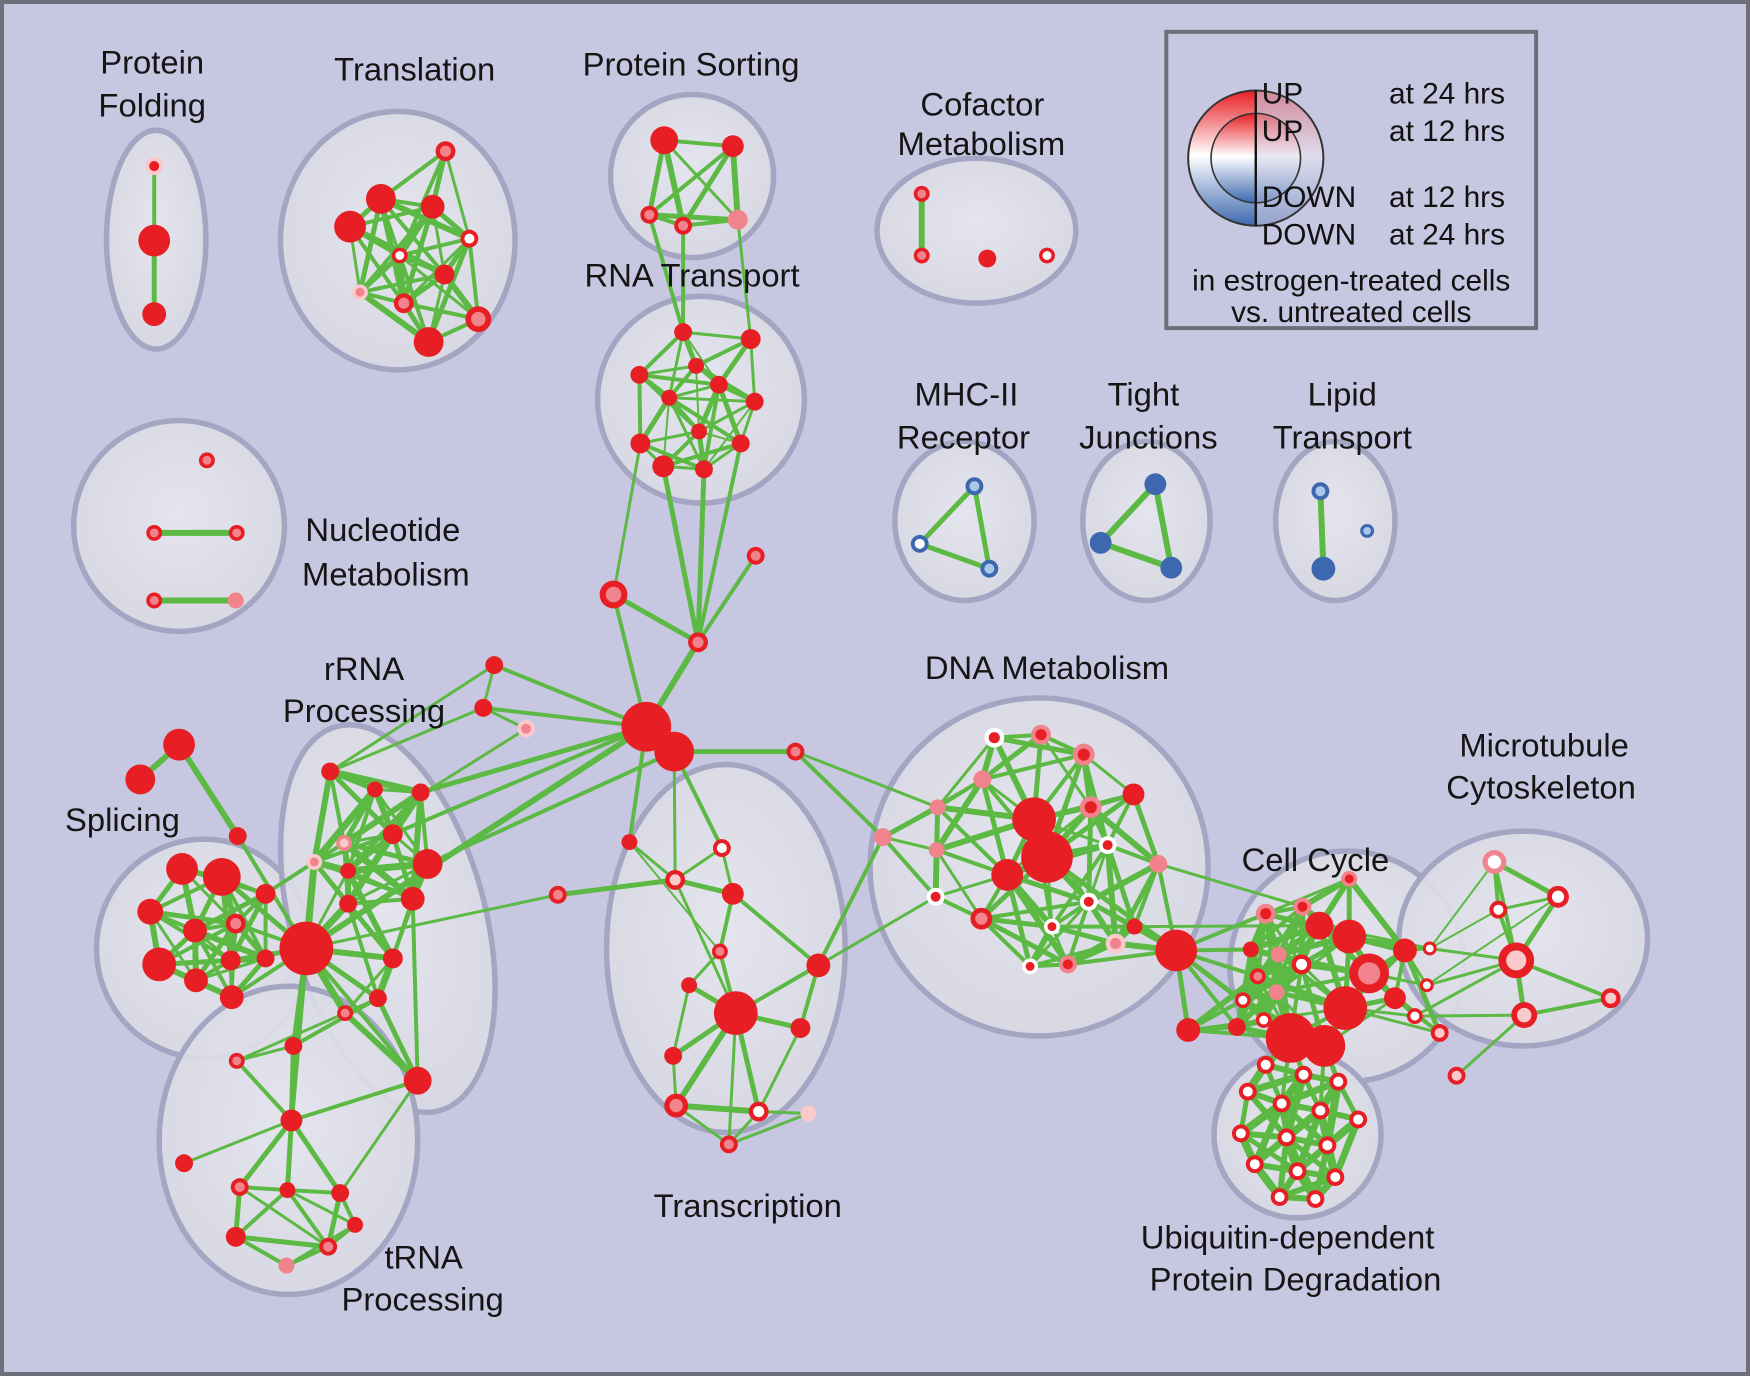  I want to click on edge-ps, so click(708, 186).